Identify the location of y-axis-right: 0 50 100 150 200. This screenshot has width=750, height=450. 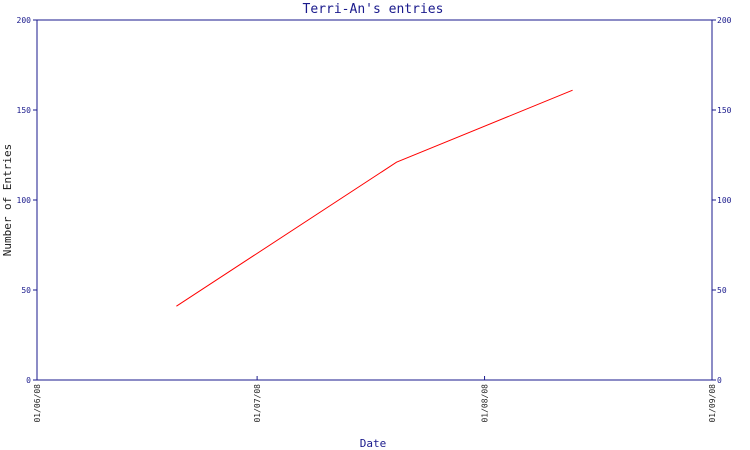
(722, 200).